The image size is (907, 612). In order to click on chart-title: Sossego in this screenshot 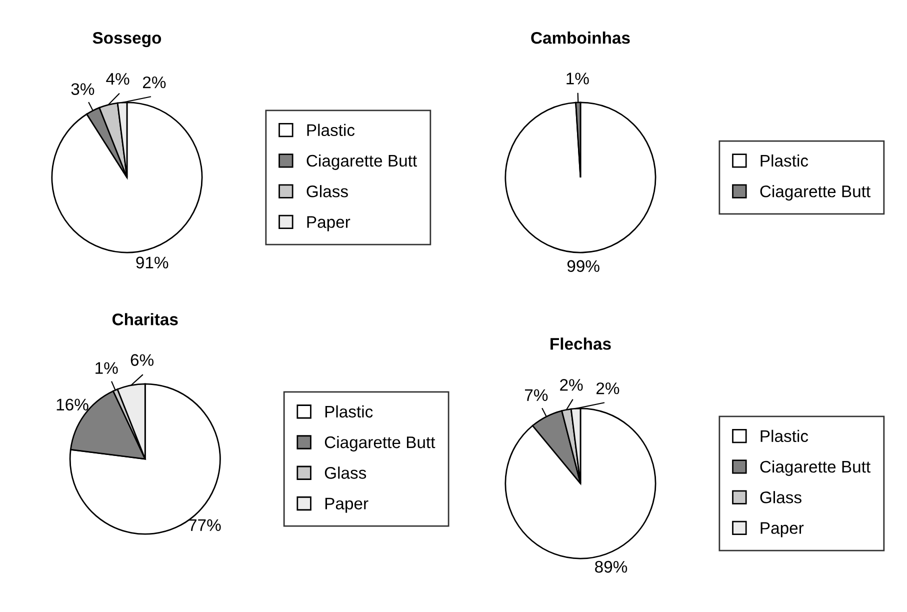, I will do `click(127, 40)`.